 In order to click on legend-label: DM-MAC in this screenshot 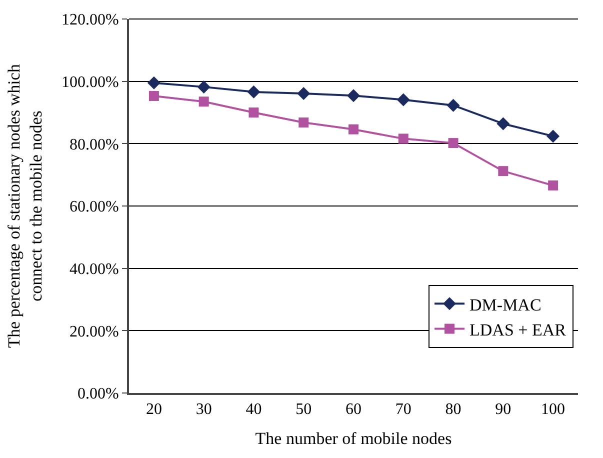, I will do `click(506, 304)`.